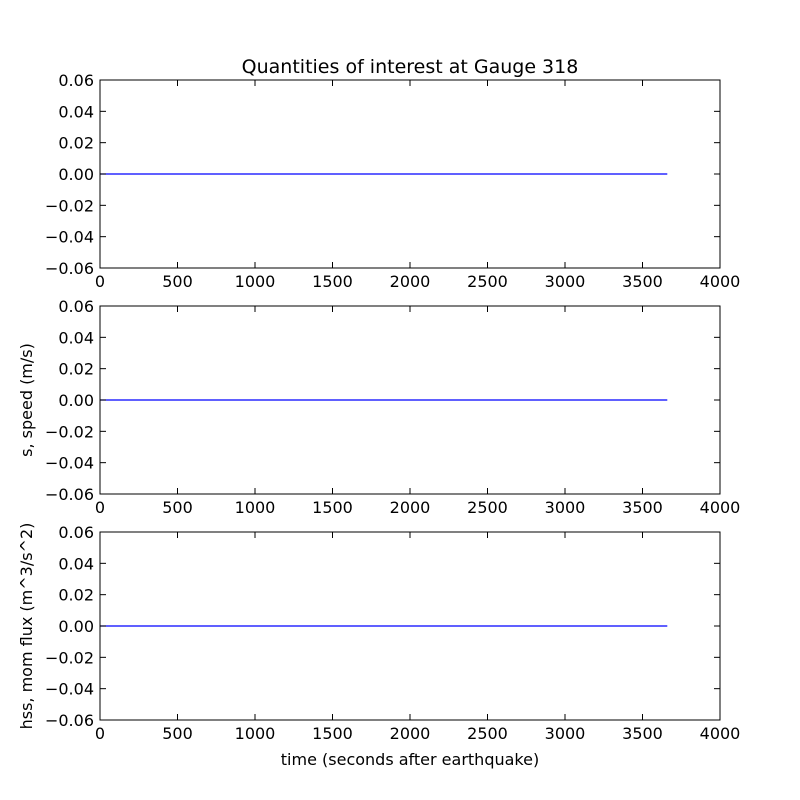 This screenshot has width=800, height=800. Describe the element at coordinates (26, 400) in the screenshot. I see `panel-2-ylabel: s, speed (m/s)` at that location.